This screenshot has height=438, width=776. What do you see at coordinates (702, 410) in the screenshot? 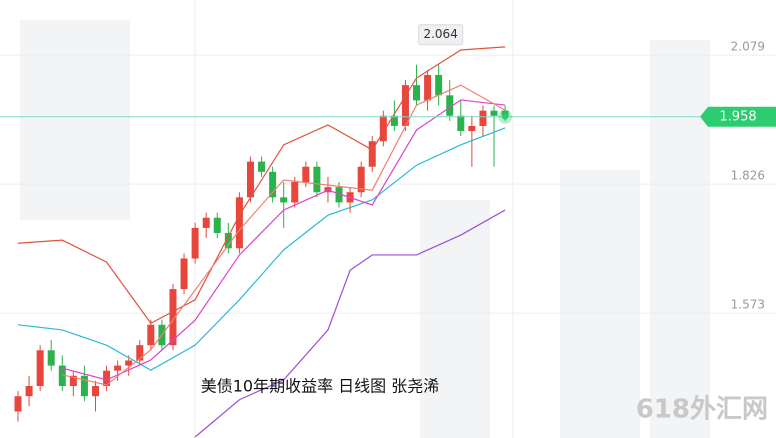
I see `watermark: 618外汇网` at bounding box center [702, 410].